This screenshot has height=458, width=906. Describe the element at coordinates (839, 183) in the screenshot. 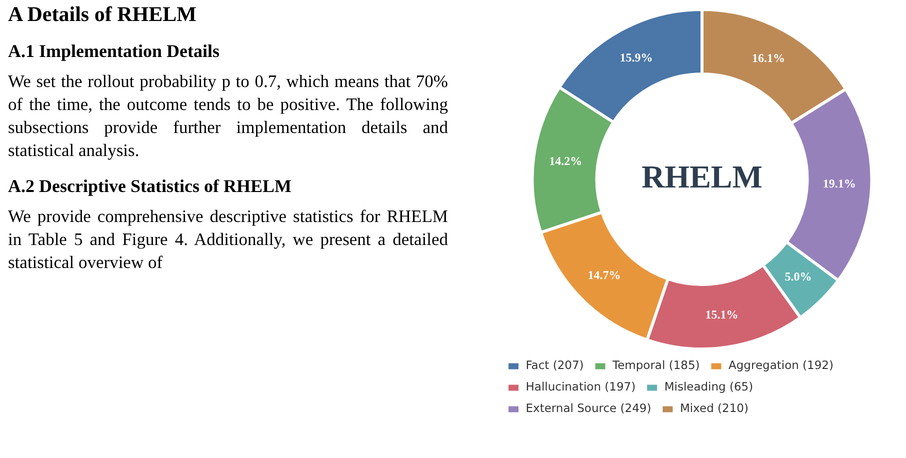

I see `data-label: 19.1%` at that location.